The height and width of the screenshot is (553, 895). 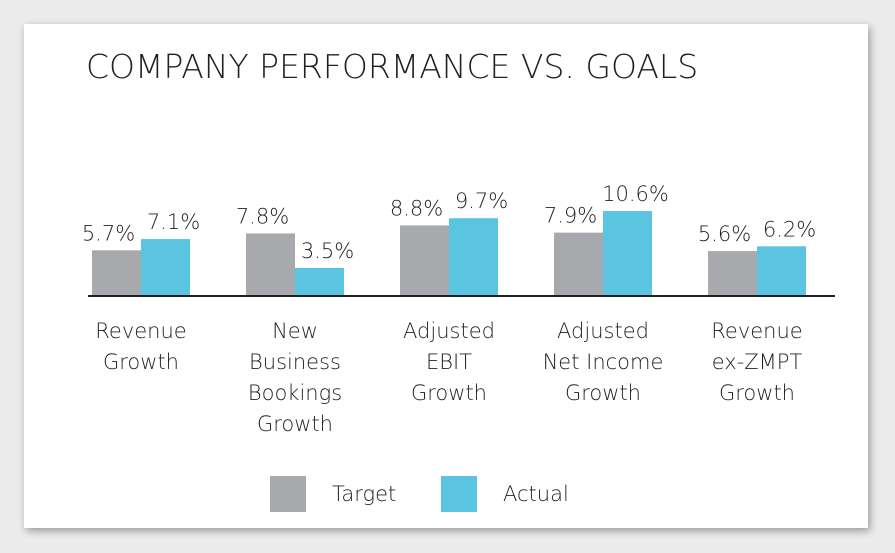 What do you see at coordinates (570, 216) in the screenshot?
I see `value-label: 7.9%` at bounding box center [570, 216].